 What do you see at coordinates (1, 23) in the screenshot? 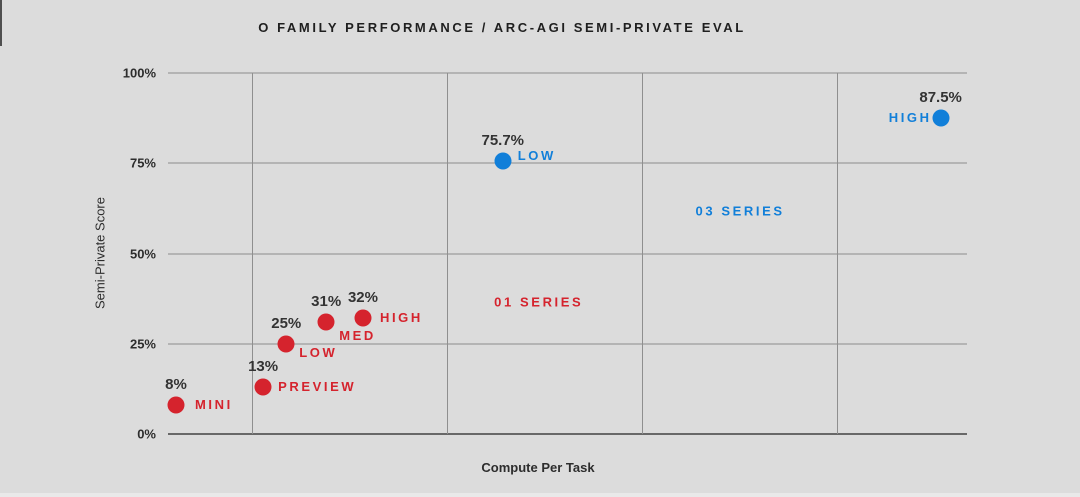
I see `screen-edge-artifact` at bounding box center [1, 23].